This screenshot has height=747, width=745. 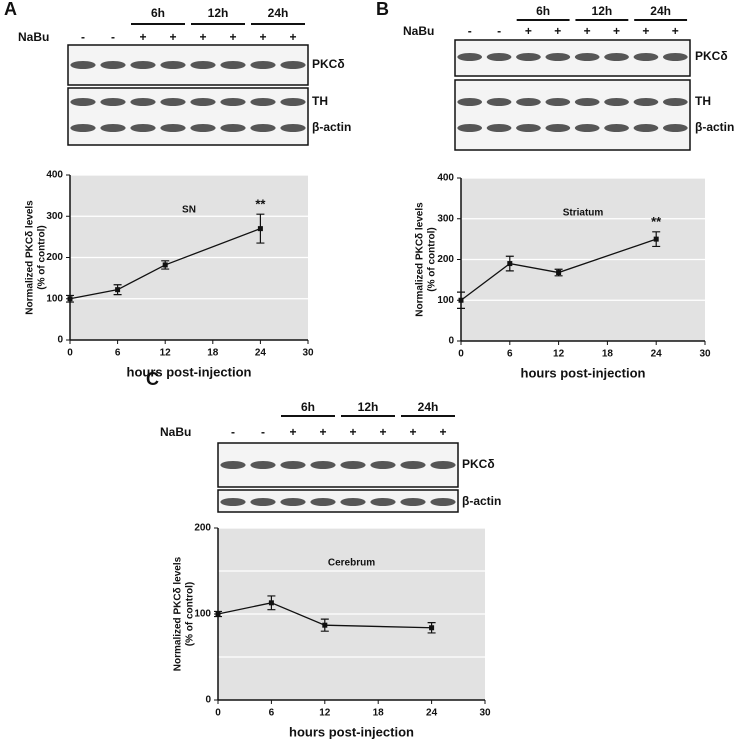 I want to click on time-label: 6h, so click(x=543, y=11).